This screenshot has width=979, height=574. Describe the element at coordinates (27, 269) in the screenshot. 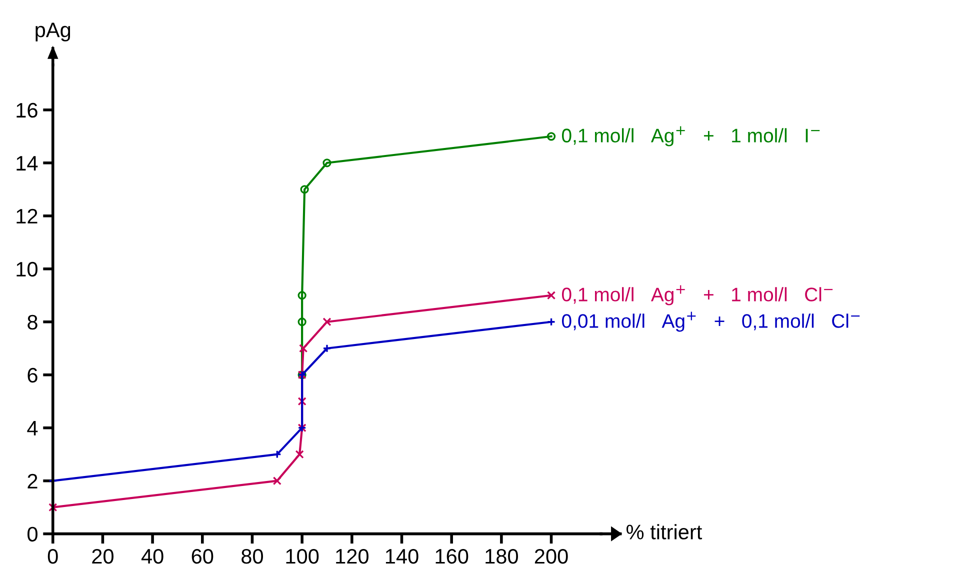

I see `y-tick-label: 10` at that location.